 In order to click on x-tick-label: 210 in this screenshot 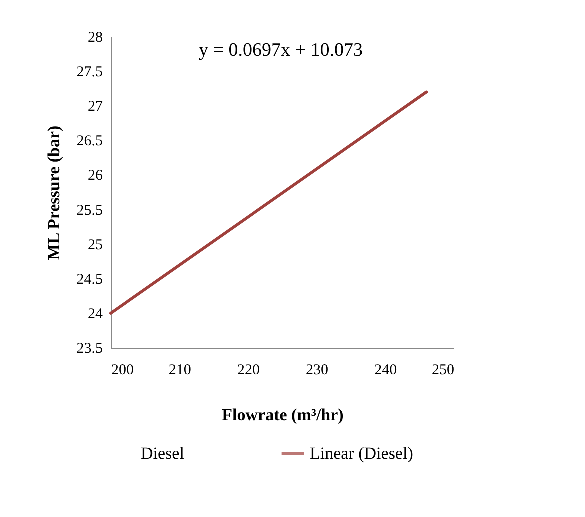, I will do `click(180, 370)`.